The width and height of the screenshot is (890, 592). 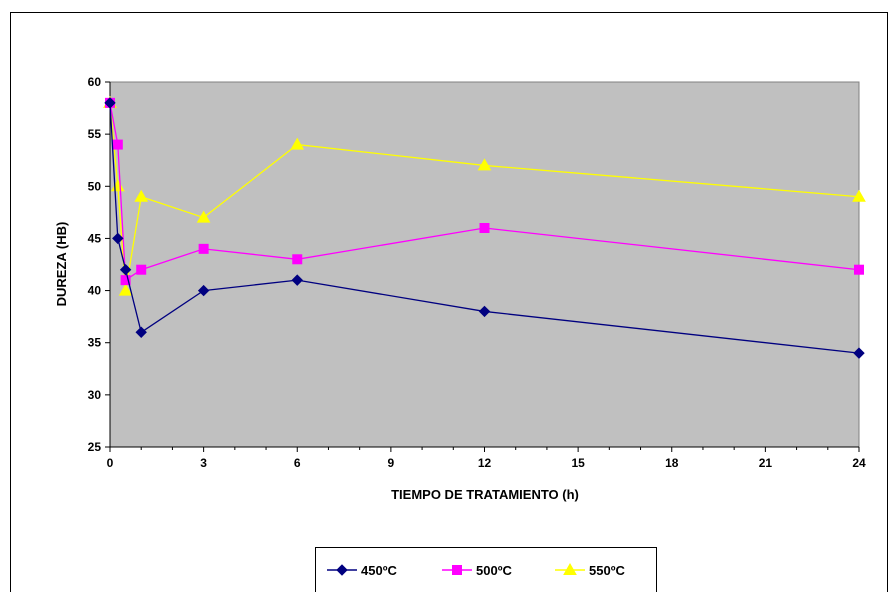 I want to click on x-tick-label: 24, so click(x=859, y=463).